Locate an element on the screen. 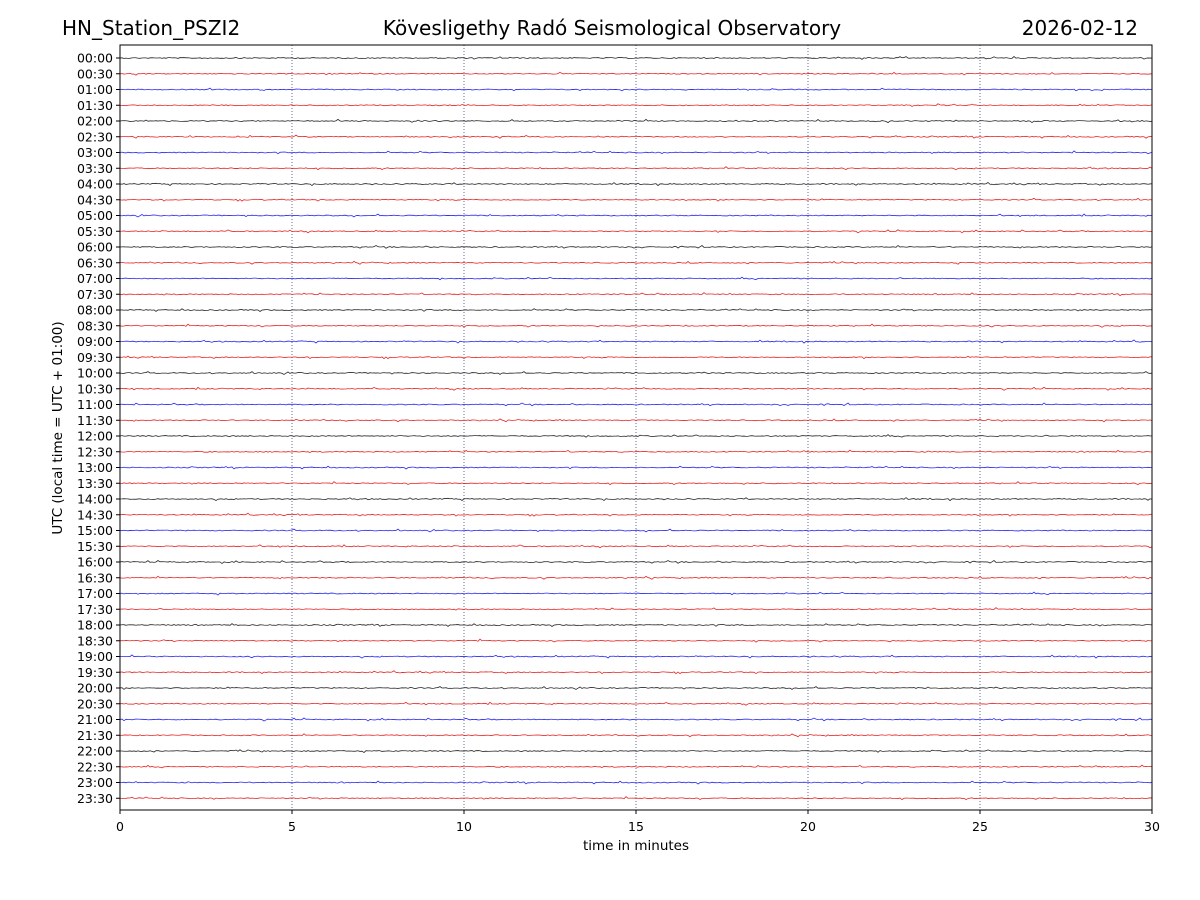  y-tick-label: 11:30 is located at coordinates (95, 420).